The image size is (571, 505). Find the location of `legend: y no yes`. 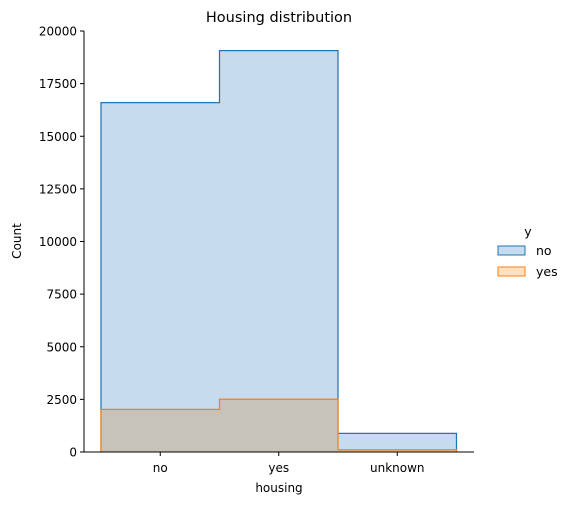

legend: y no yes is located at coordinates (527, 251).